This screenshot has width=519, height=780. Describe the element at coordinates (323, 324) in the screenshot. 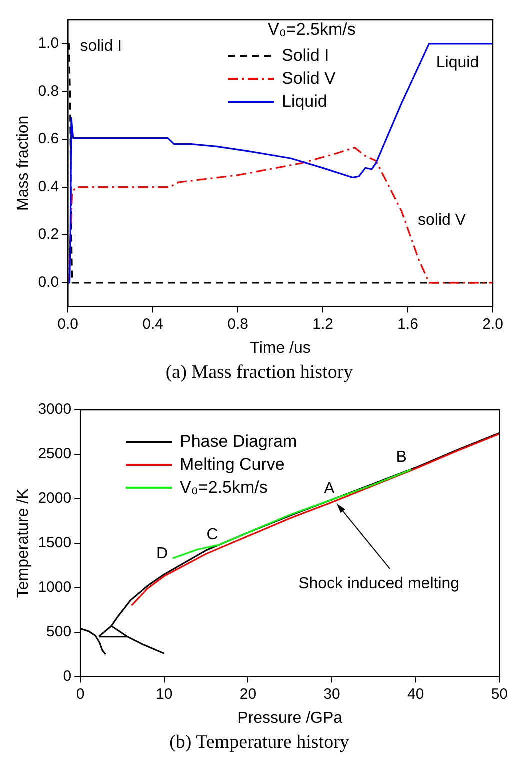

I see `x-tick-label: 1.2` at that location.